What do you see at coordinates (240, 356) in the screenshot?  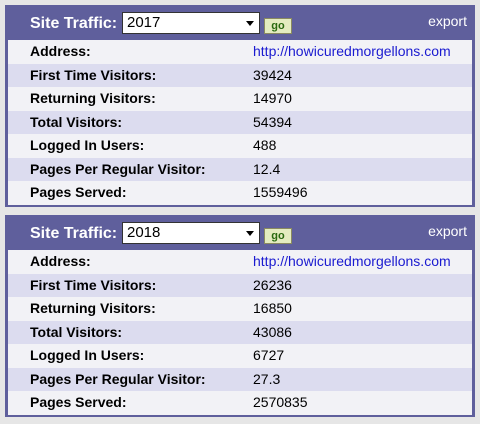 I see `stat-row: Logged In Users: 6727` at bounding box center [240, 356].